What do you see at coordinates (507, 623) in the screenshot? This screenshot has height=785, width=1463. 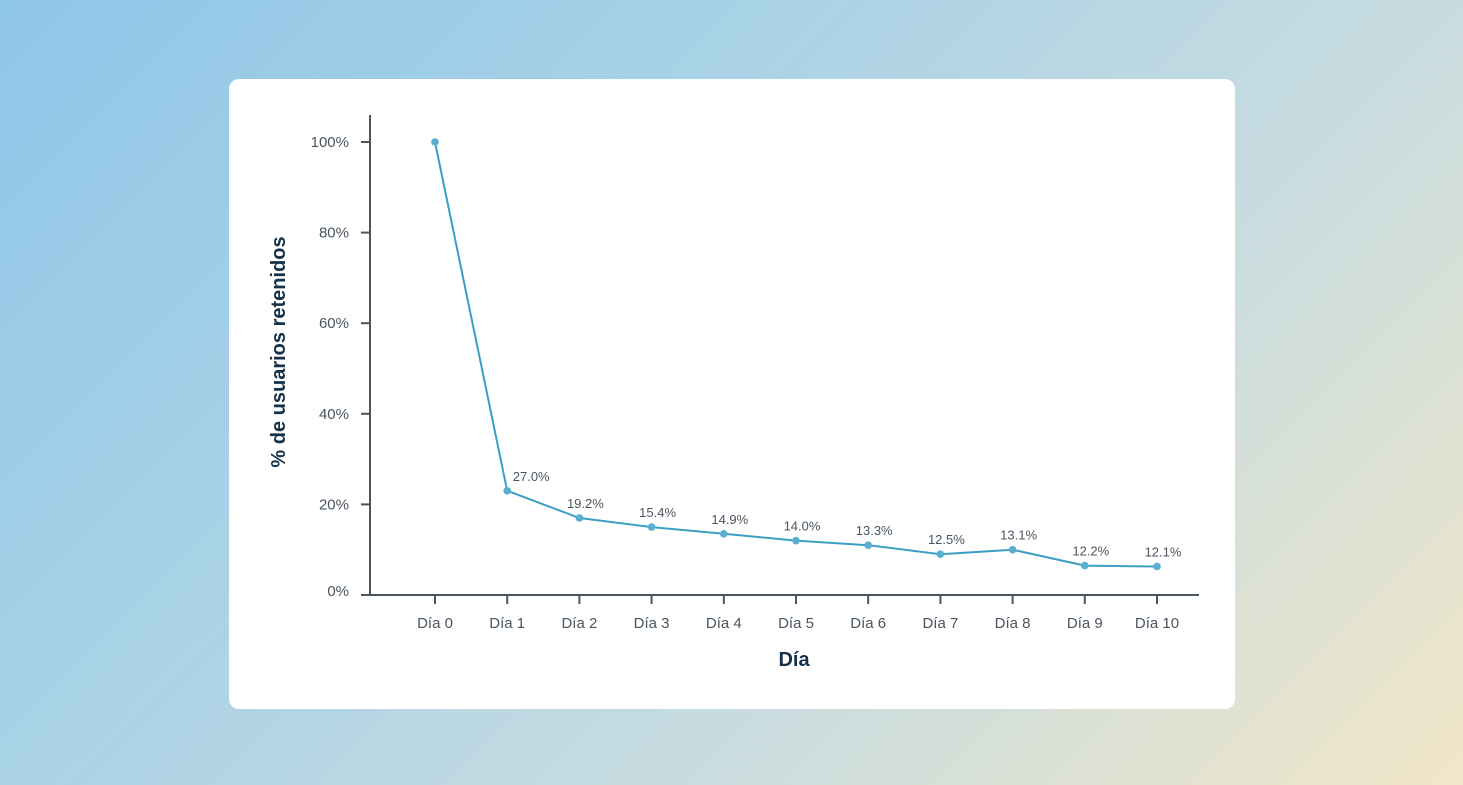 I see `x-tick-label: Día 1` at bounding box center [507, 623].